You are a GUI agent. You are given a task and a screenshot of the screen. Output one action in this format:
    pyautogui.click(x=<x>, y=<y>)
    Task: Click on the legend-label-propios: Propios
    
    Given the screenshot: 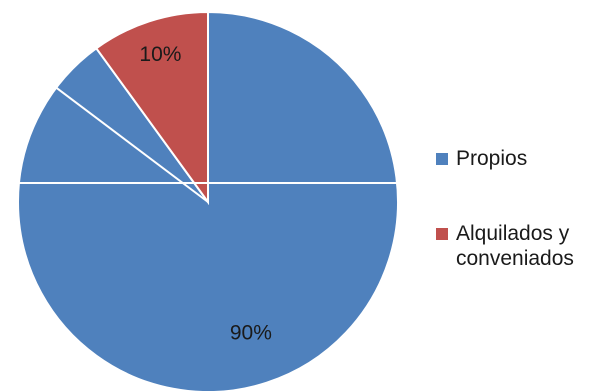 What is the action you would take?
    pyautogui.click(x=492, y=158)
    